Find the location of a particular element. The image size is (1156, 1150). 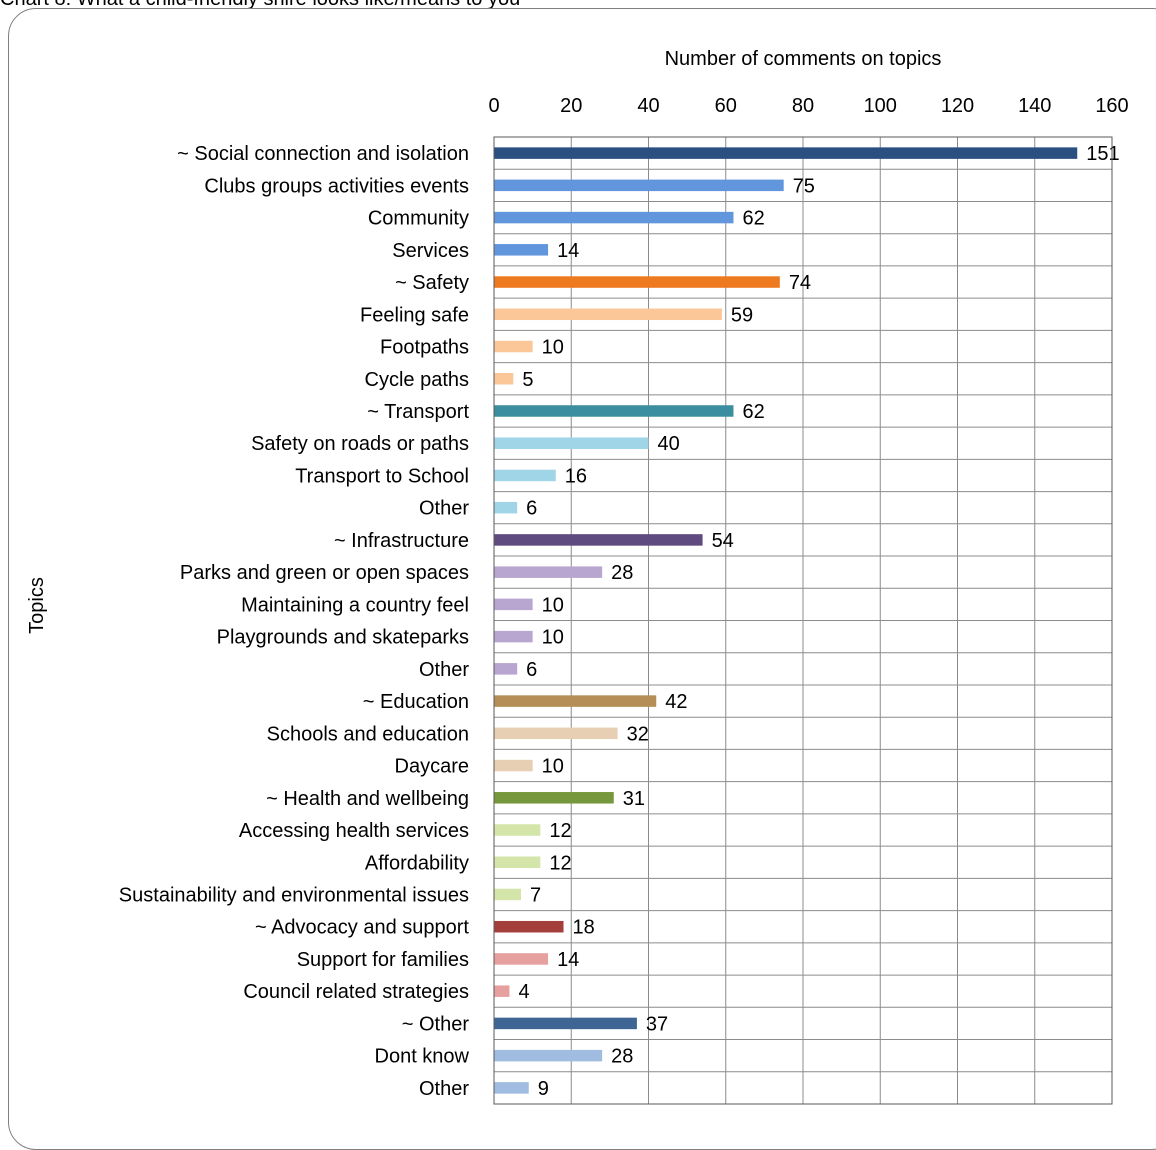

data-label: 9 is located at coordinates (543, 1089).